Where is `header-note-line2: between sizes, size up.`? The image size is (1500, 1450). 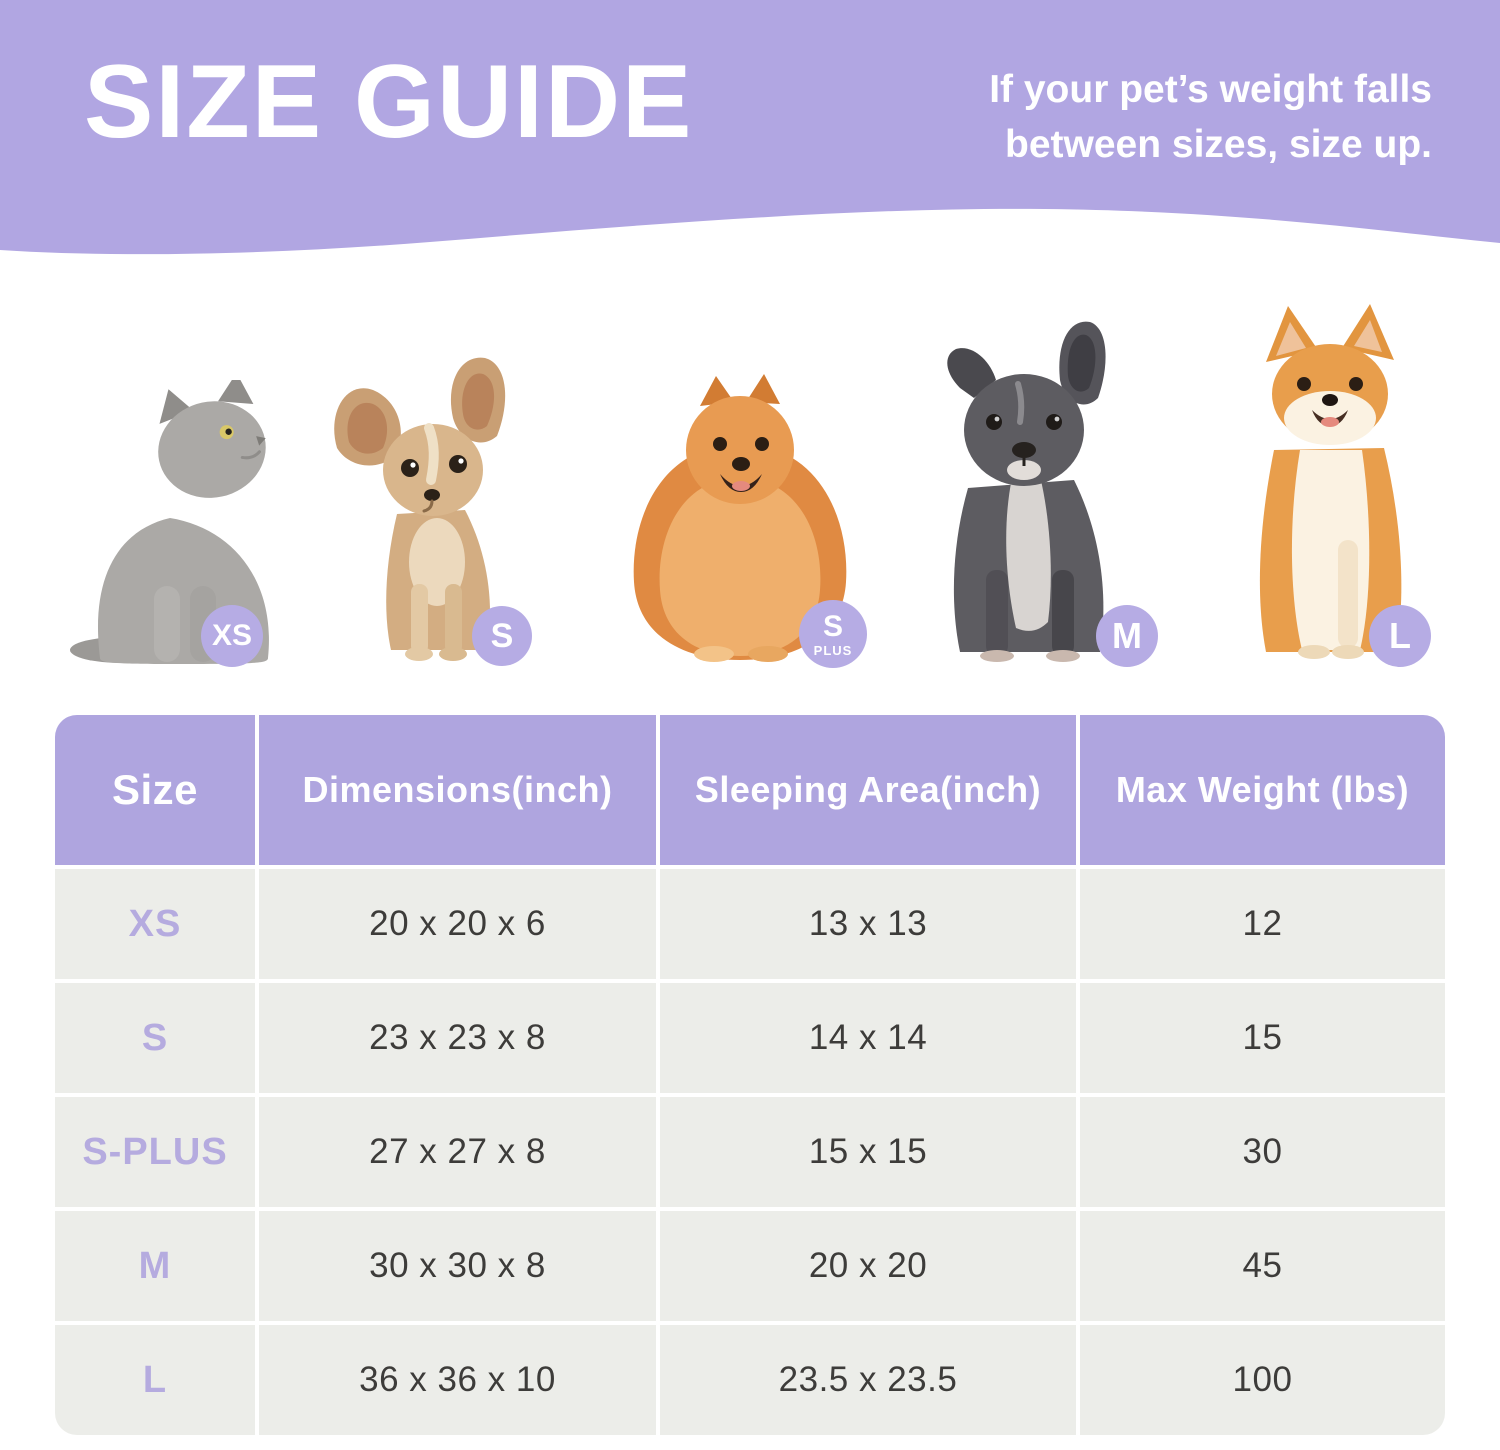 header-note-line2: between sizes, size up. is located at coordinates (1218, 145).